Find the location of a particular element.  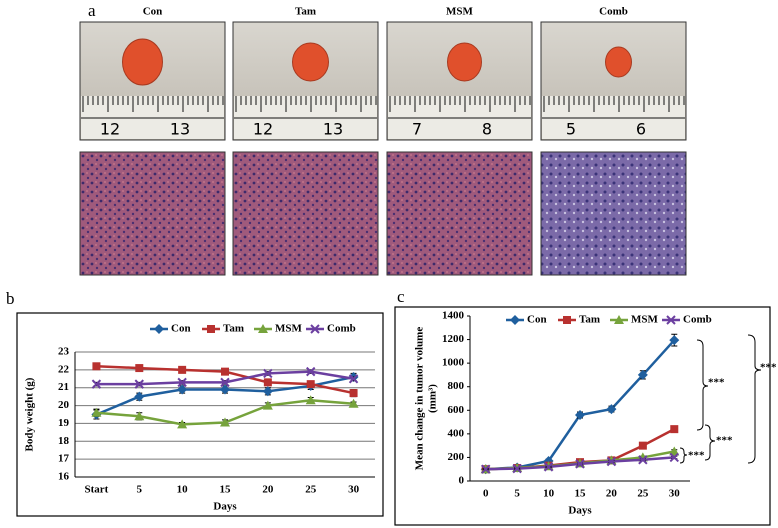

group-label: Comb is located at coordinates (613, 12).